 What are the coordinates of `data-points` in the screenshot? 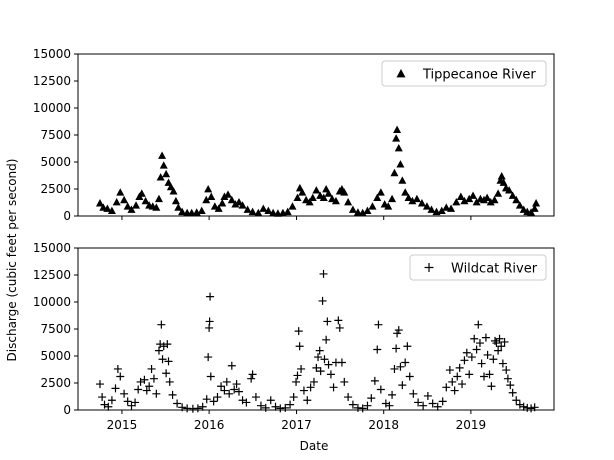 It's located at (318, 171).